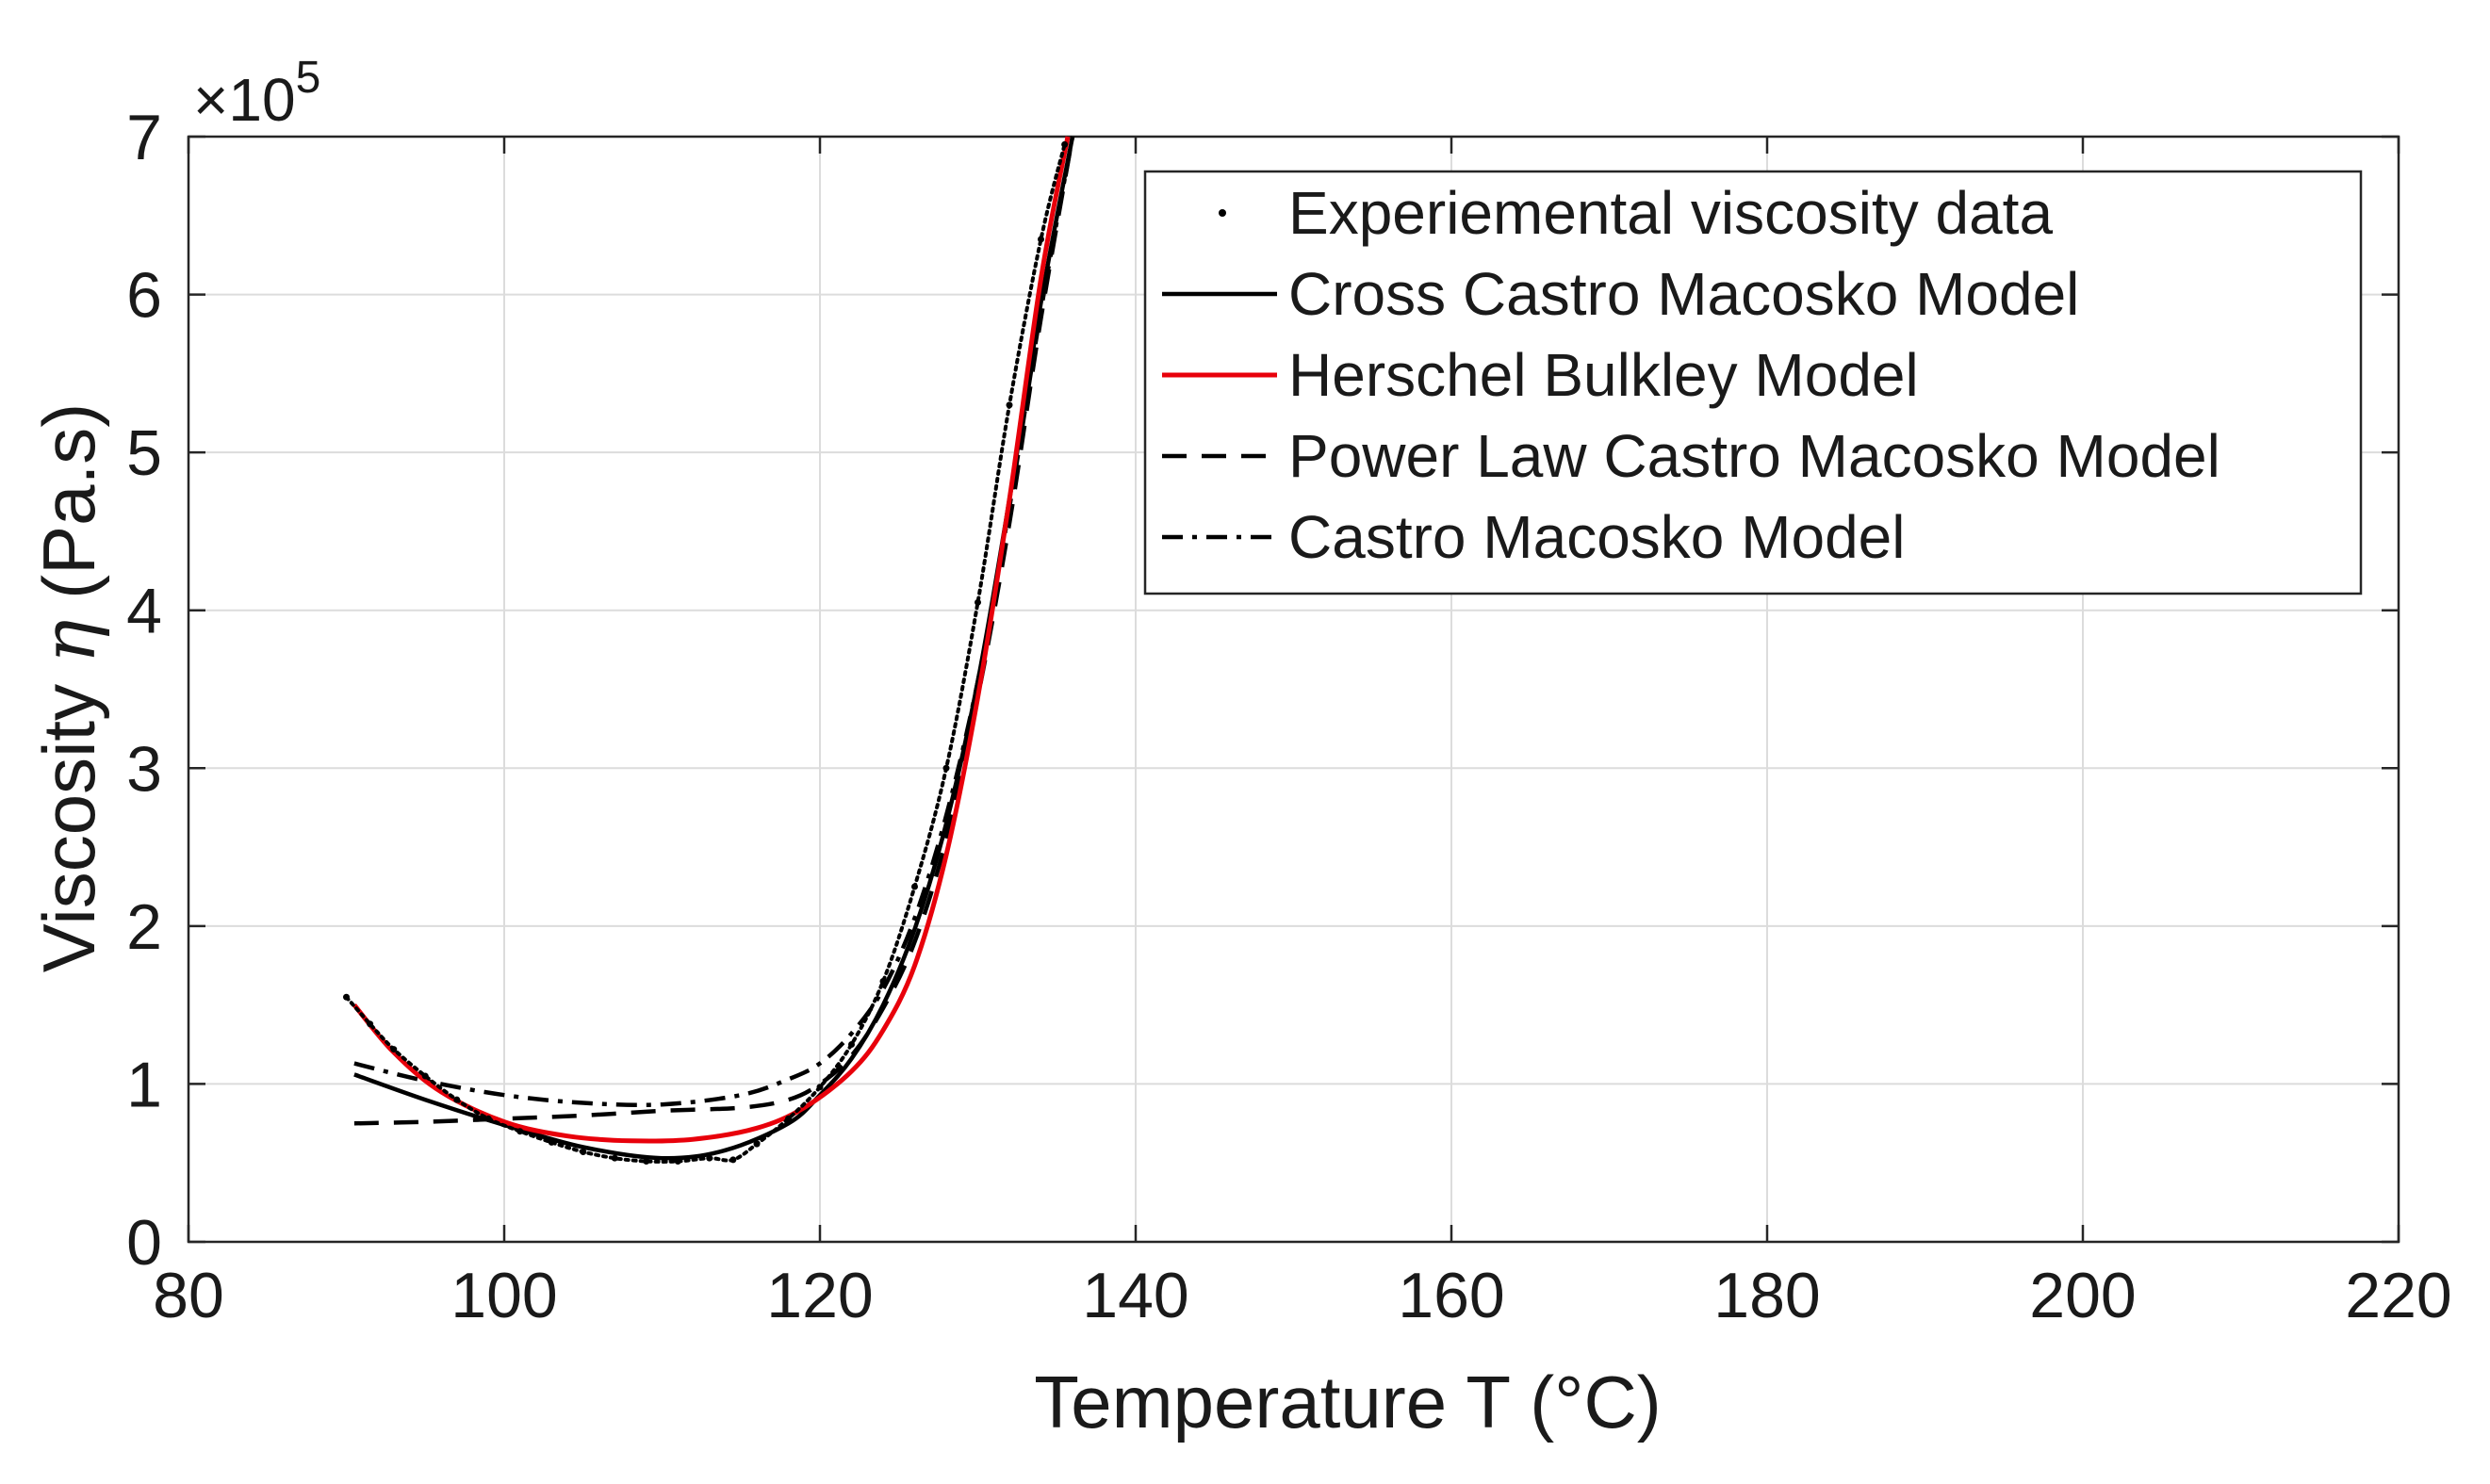  Describe the element at coordinates (503, 1295) in the screenshot. I see `x-tick-label: 100` at that location.